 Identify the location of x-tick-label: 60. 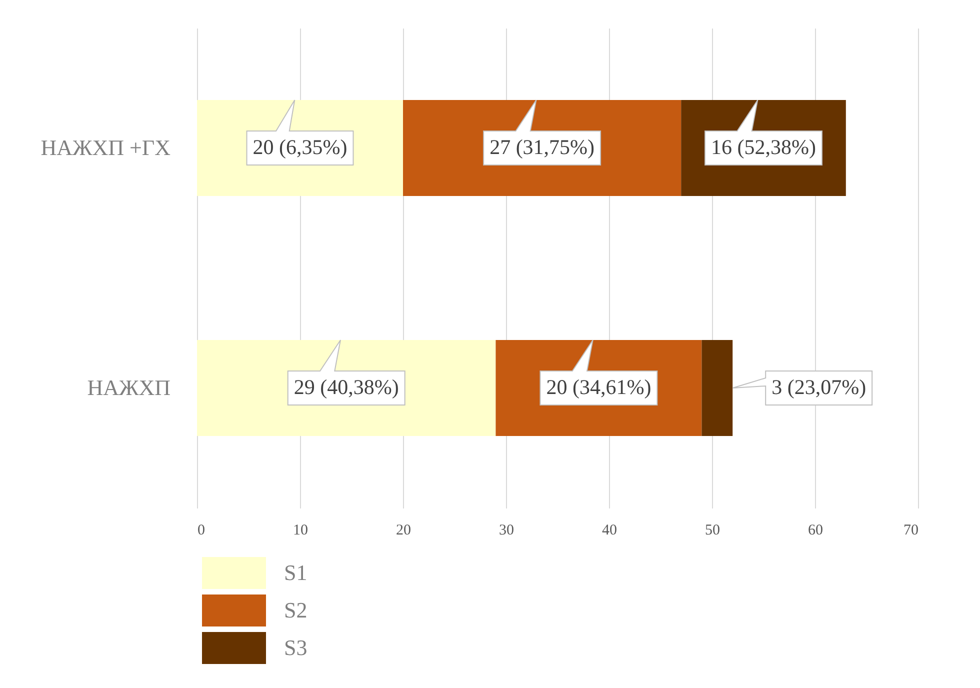
(815, 530).